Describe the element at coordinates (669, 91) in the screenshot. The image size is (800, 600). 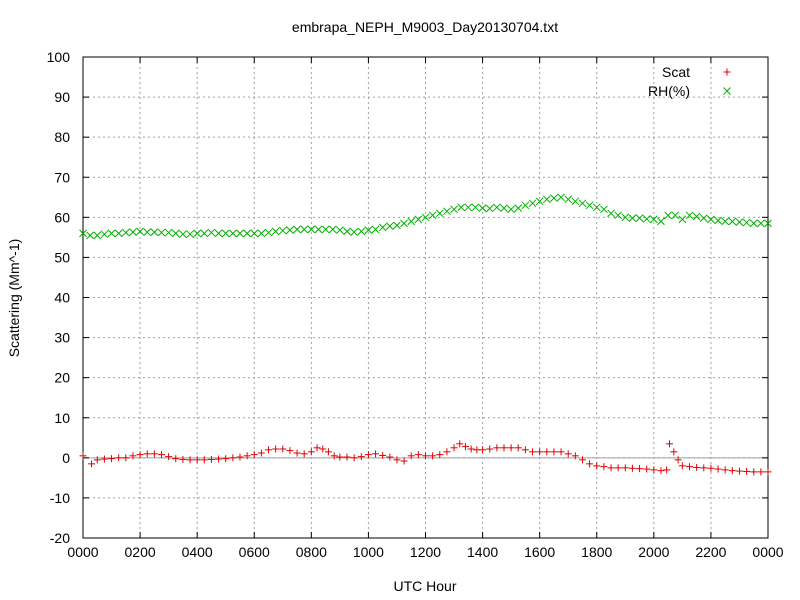
I see `legend-label-rh: RH(%)` at that location.